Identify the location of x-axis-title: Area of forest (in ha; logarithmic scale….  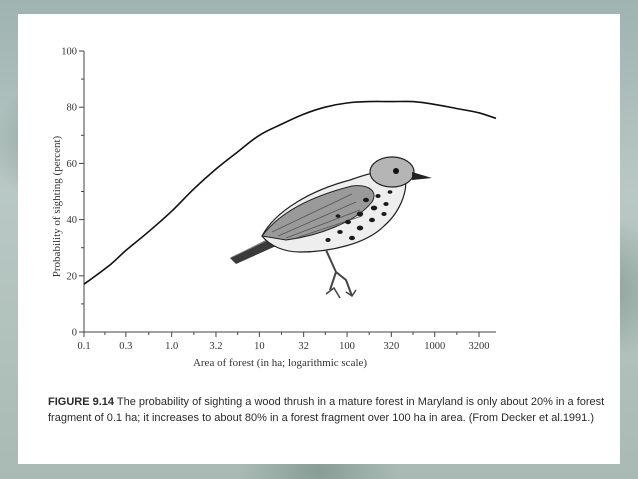
(280, 363).